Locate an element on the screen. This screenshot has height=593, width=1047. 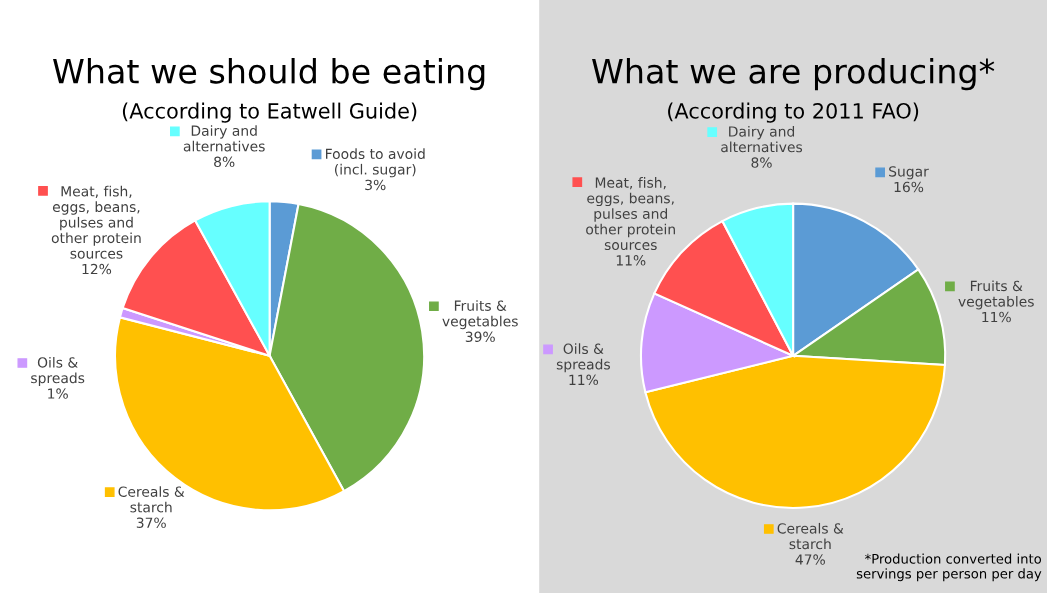
legend-label: Foods to avoid (incl. sugar) is located at coordinates (375, 163).